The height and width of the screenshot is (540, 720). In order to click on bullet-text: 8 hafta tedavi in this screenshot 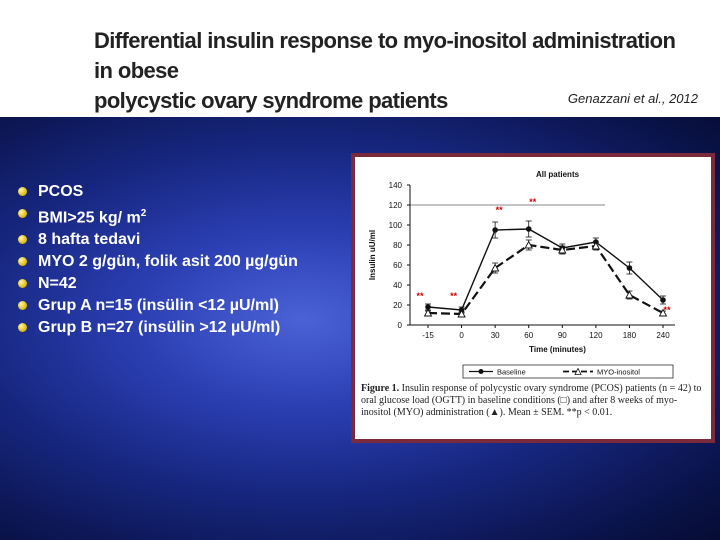, I will do `click(89, 240)`.